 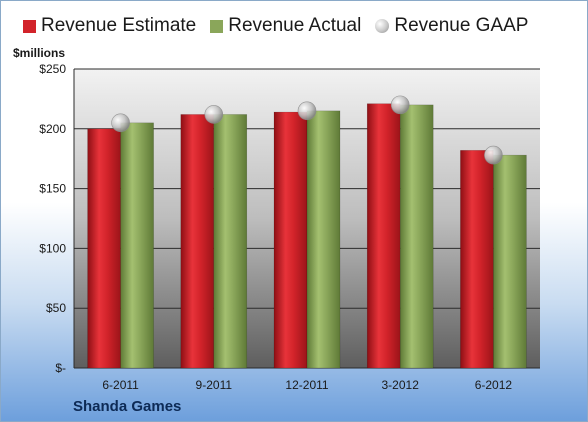 What do you see at coordinates (52, 189) in the screenshot?
I see `y-tick-label-150: $150` at bounding box center [52, 189].